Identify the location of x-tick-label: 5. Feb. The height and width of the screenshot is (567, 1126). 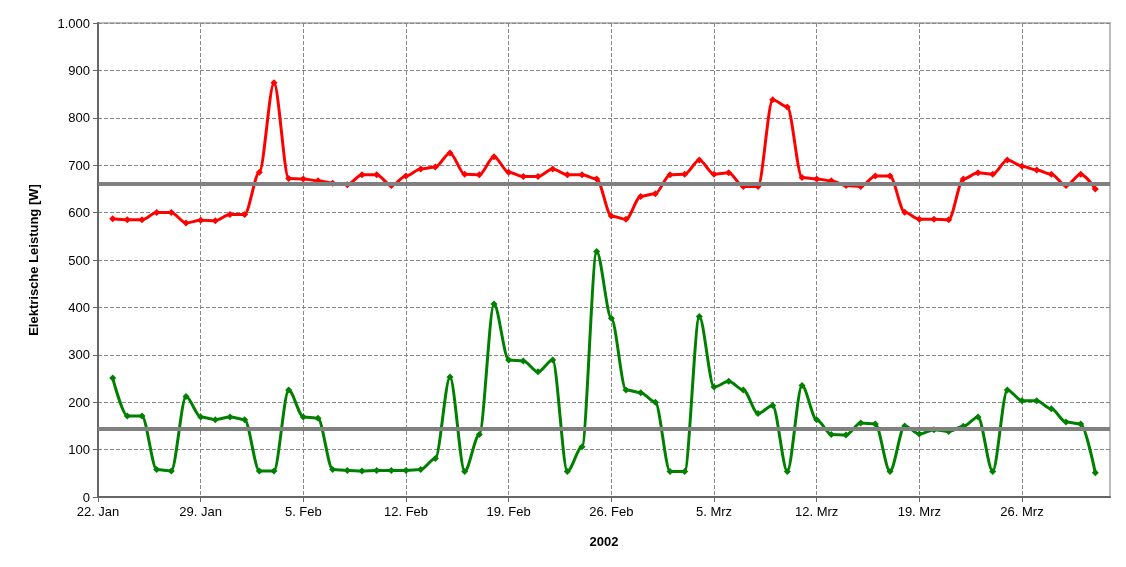
(303, 511).